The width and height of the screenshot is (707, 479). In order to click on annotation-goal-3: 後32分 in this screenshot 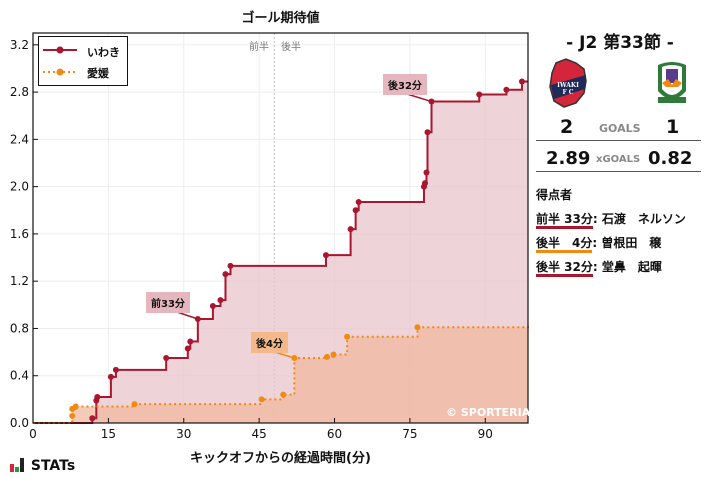, I will do `click(405, 84)`.